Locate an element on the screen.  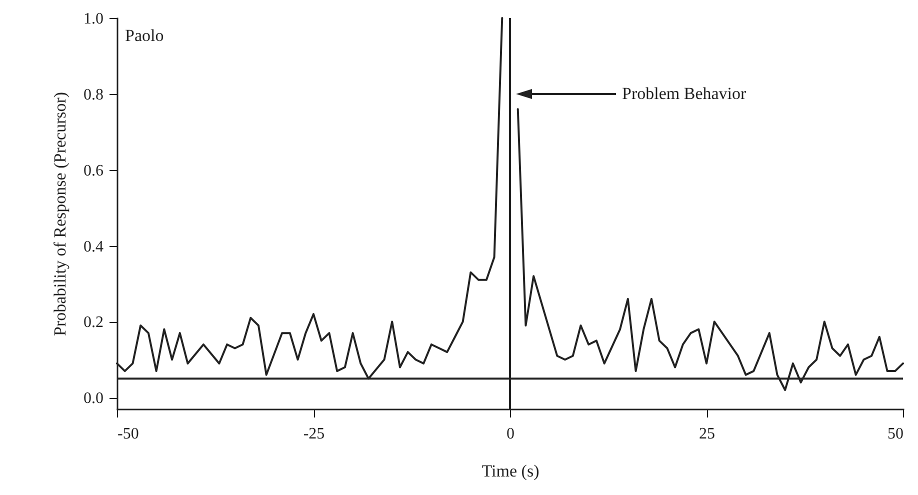
x-tick-label: -50 is located at coordinates (128, 434).